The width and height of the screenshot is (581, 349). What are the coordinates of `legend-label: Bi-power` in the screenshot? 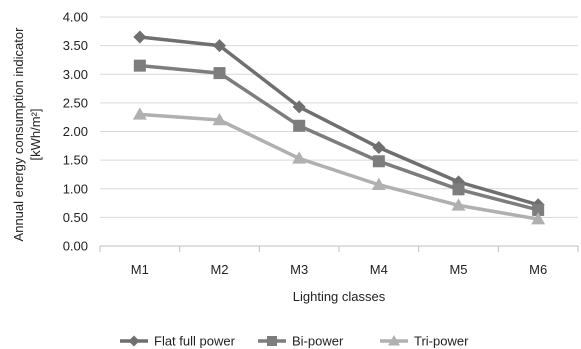 It's located at (318, 341).